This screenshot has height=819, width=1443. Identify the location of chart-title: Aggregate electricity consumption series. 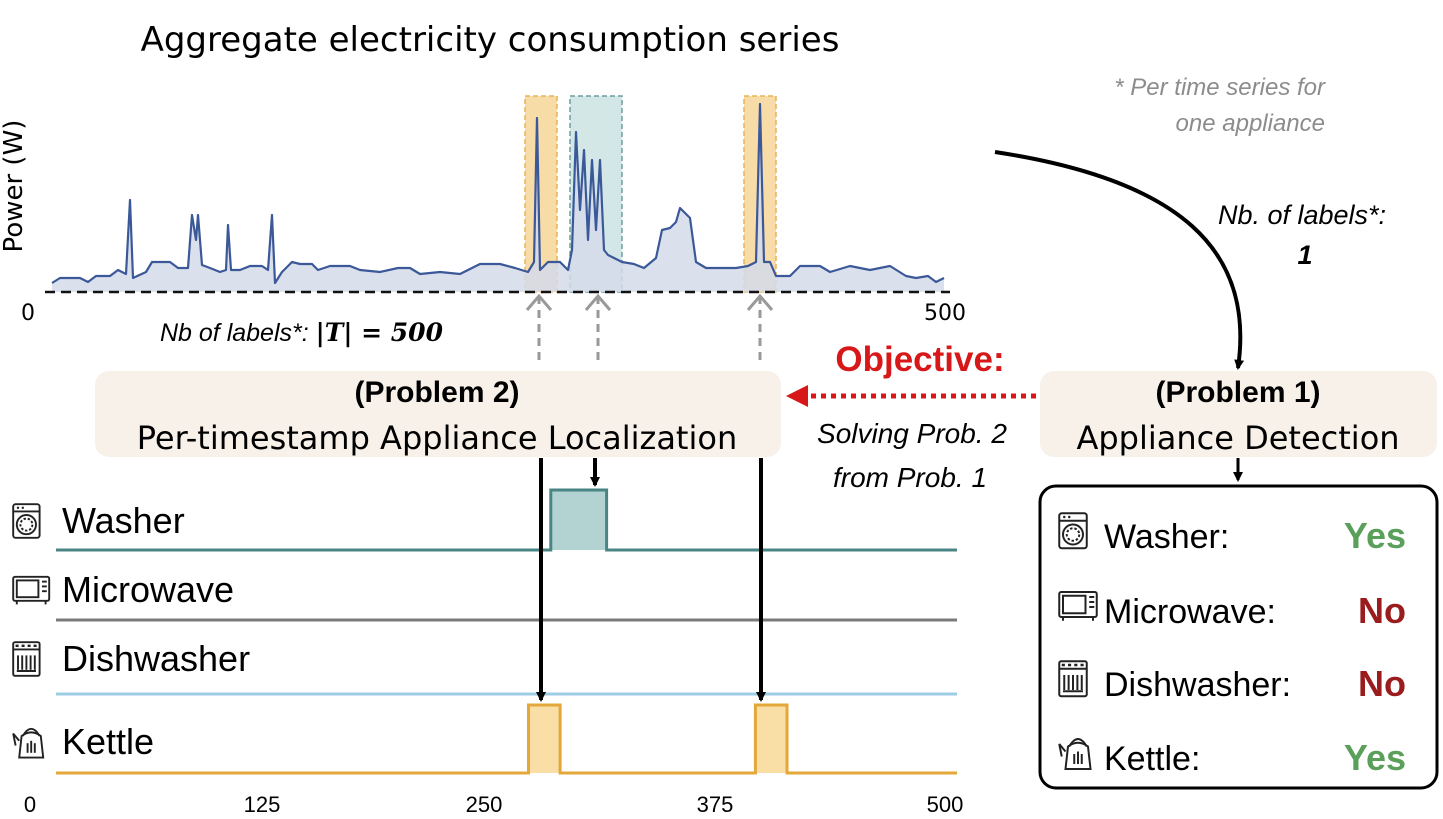
(490, 40).